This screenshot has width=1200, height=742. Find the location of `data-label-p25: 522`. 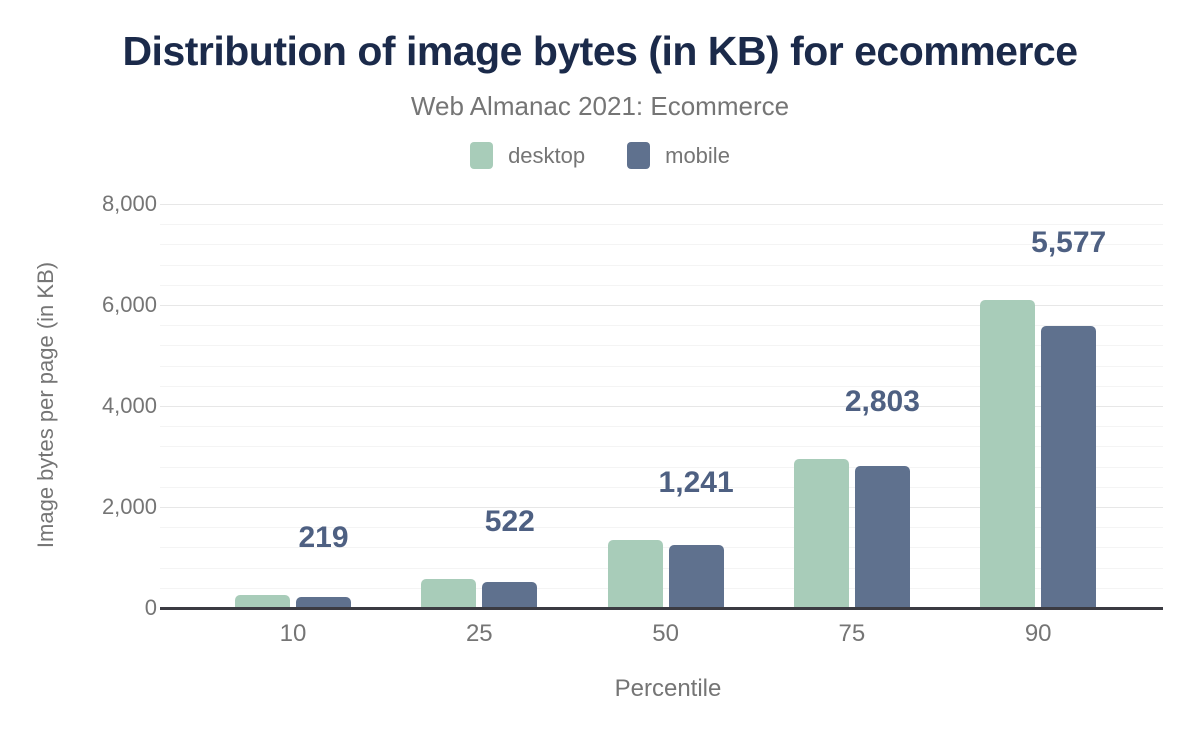

data-label-p25: 522 is located at coordinates (509, 521).